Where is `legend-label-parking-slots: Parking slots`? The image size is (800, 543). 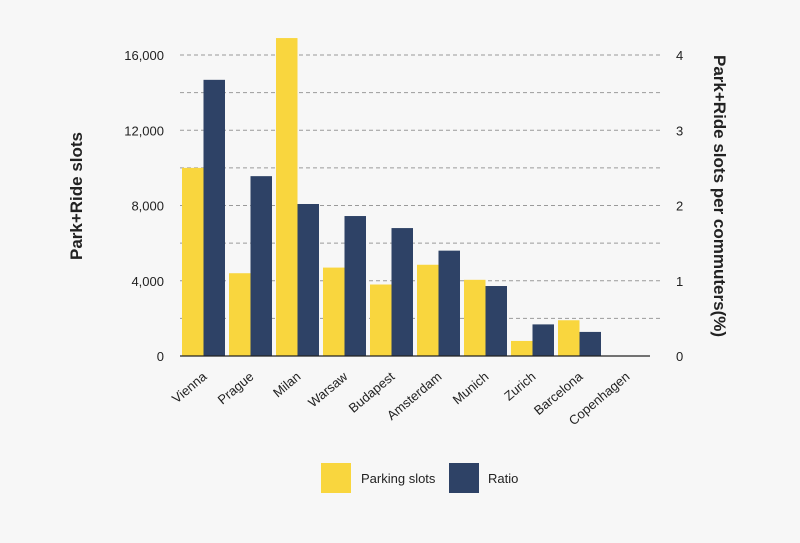
legend-label-parking-slots: Parking slots is located at coordinates (398, 478).